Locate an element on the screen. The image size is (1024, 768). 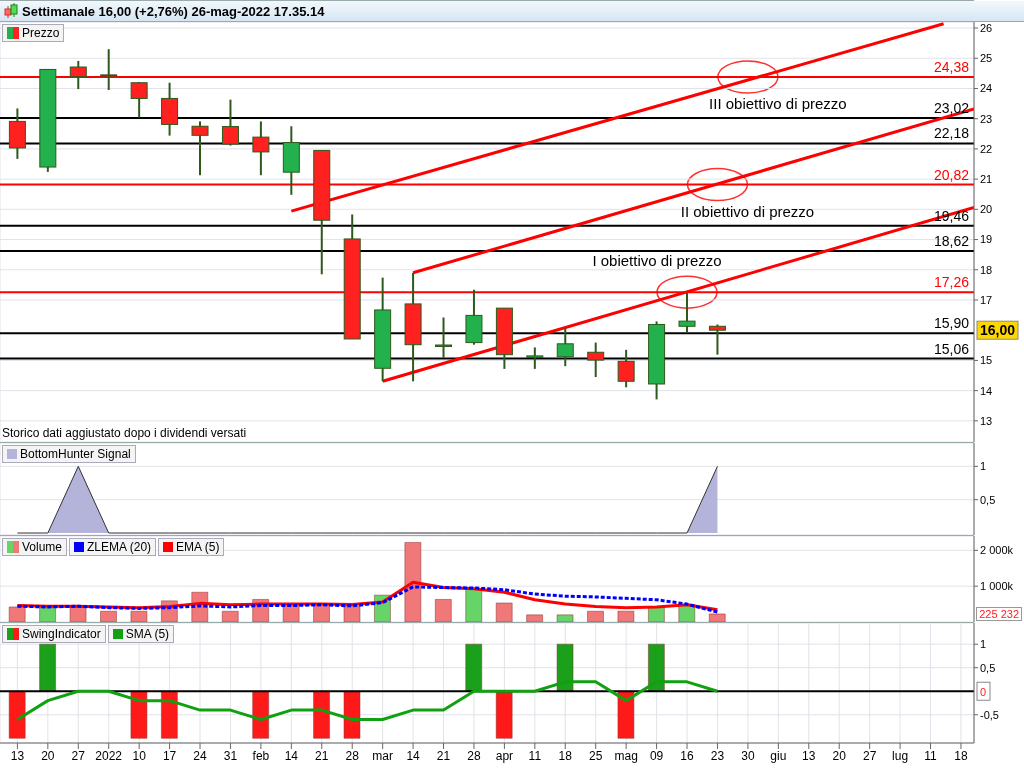
legend-label: SwingIndicator is located at coordinates (61, 634).